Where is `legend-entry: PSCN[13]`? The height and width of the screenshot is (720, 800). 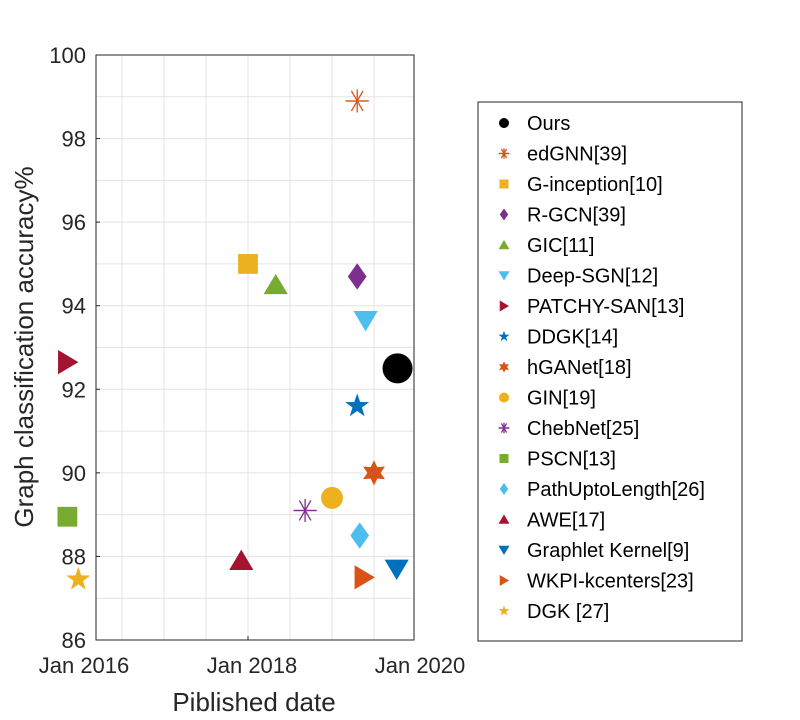
legend-entry: PSCN[13] is located at coordinates (571, 460).